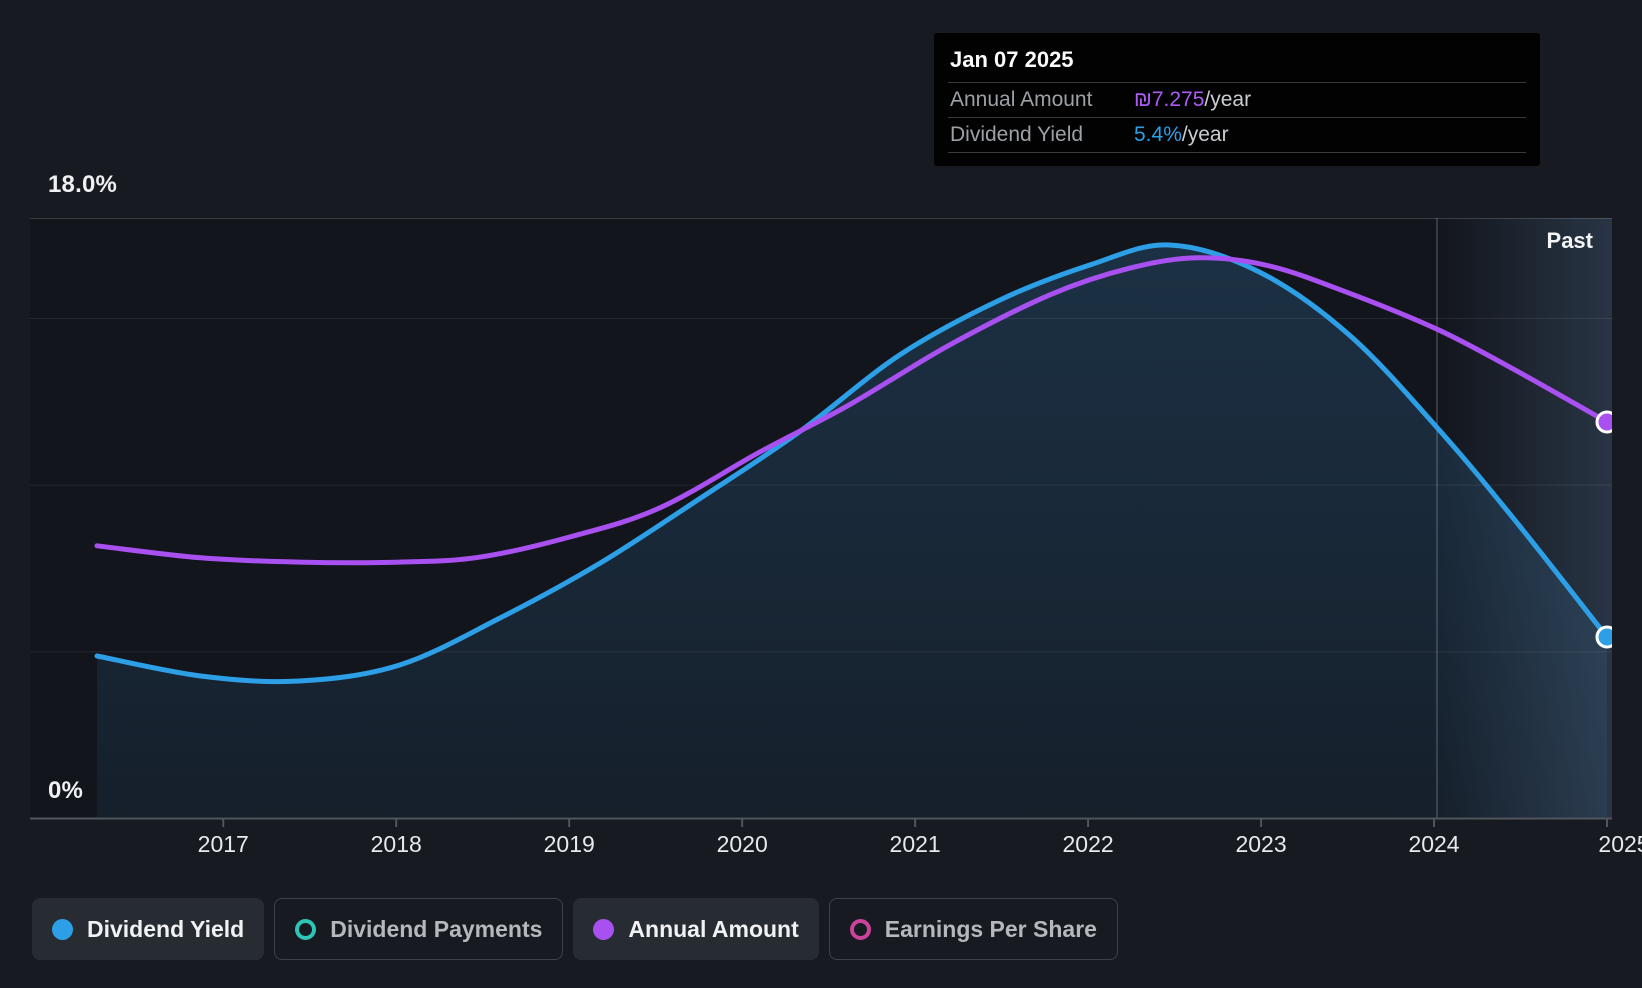  What do you see at coordinates (1260, 844) in the screenshot?
I see `x-tick-label-2023: 2023` at bounding box center [1260, 844].